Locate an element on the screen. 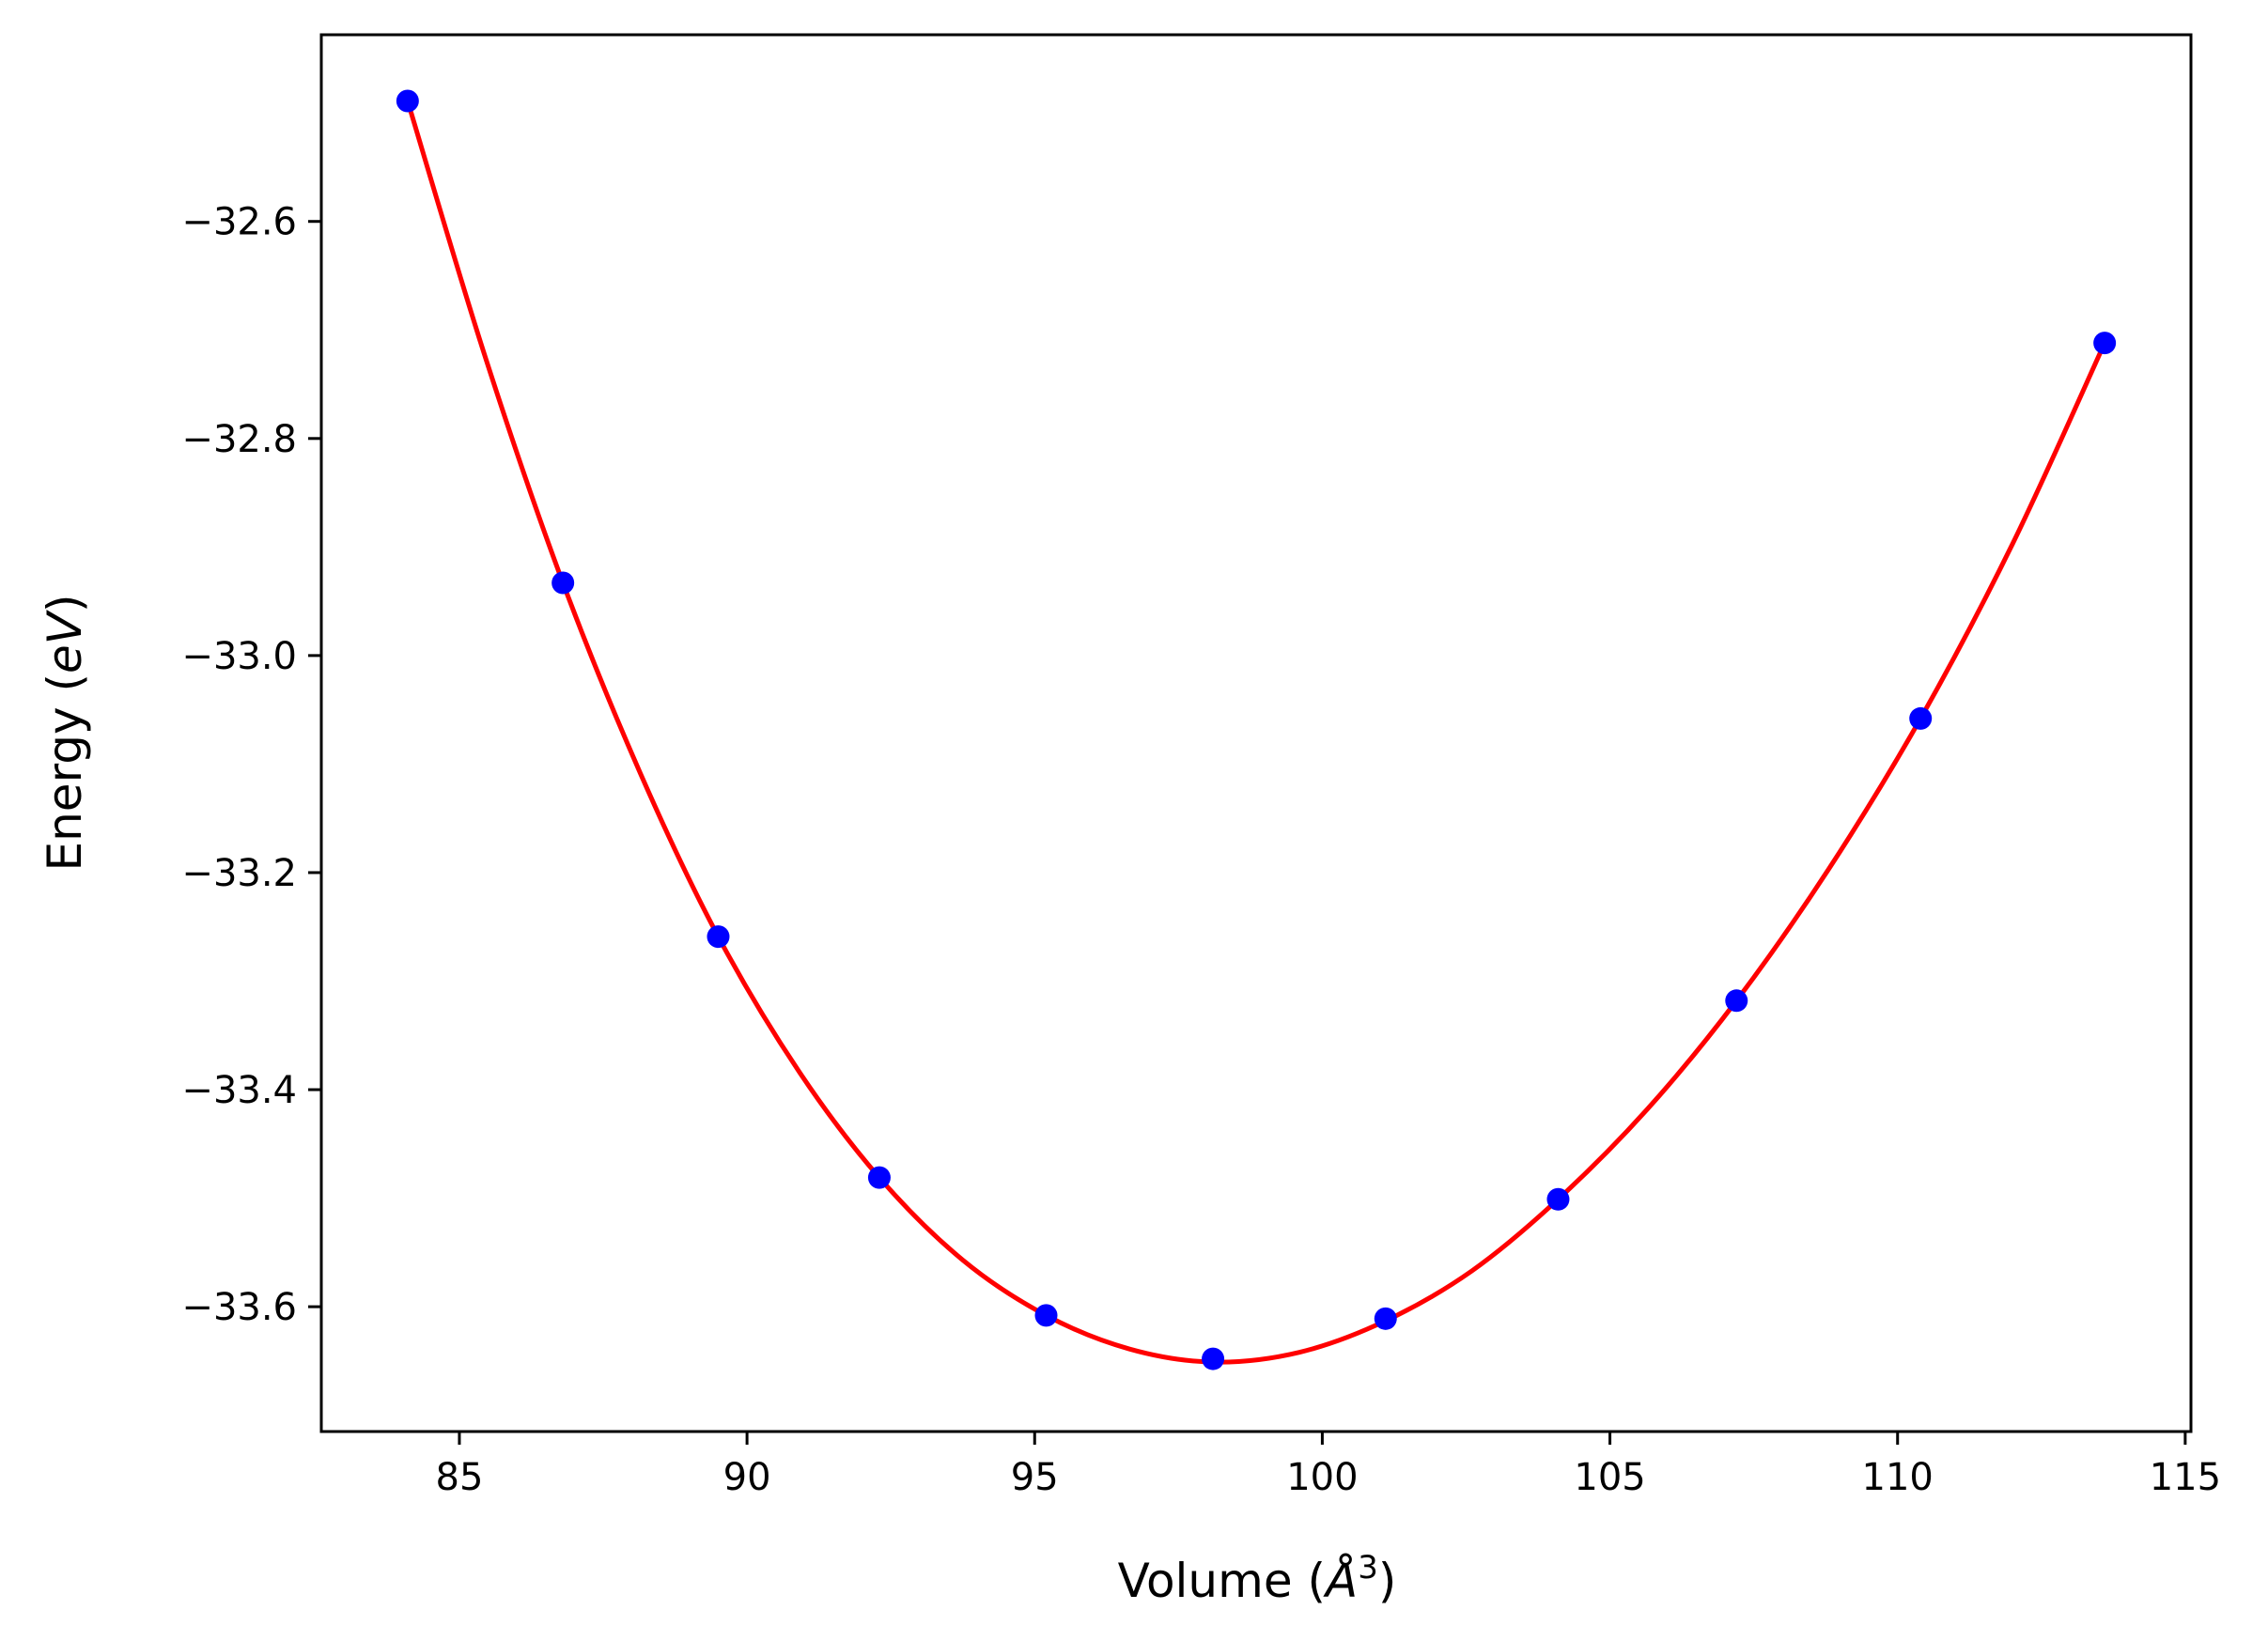 Image resolution: width=2268 pixels, height=1641 pixels. y-tick-label: −33.4 is located at coordinates (239, 1090).